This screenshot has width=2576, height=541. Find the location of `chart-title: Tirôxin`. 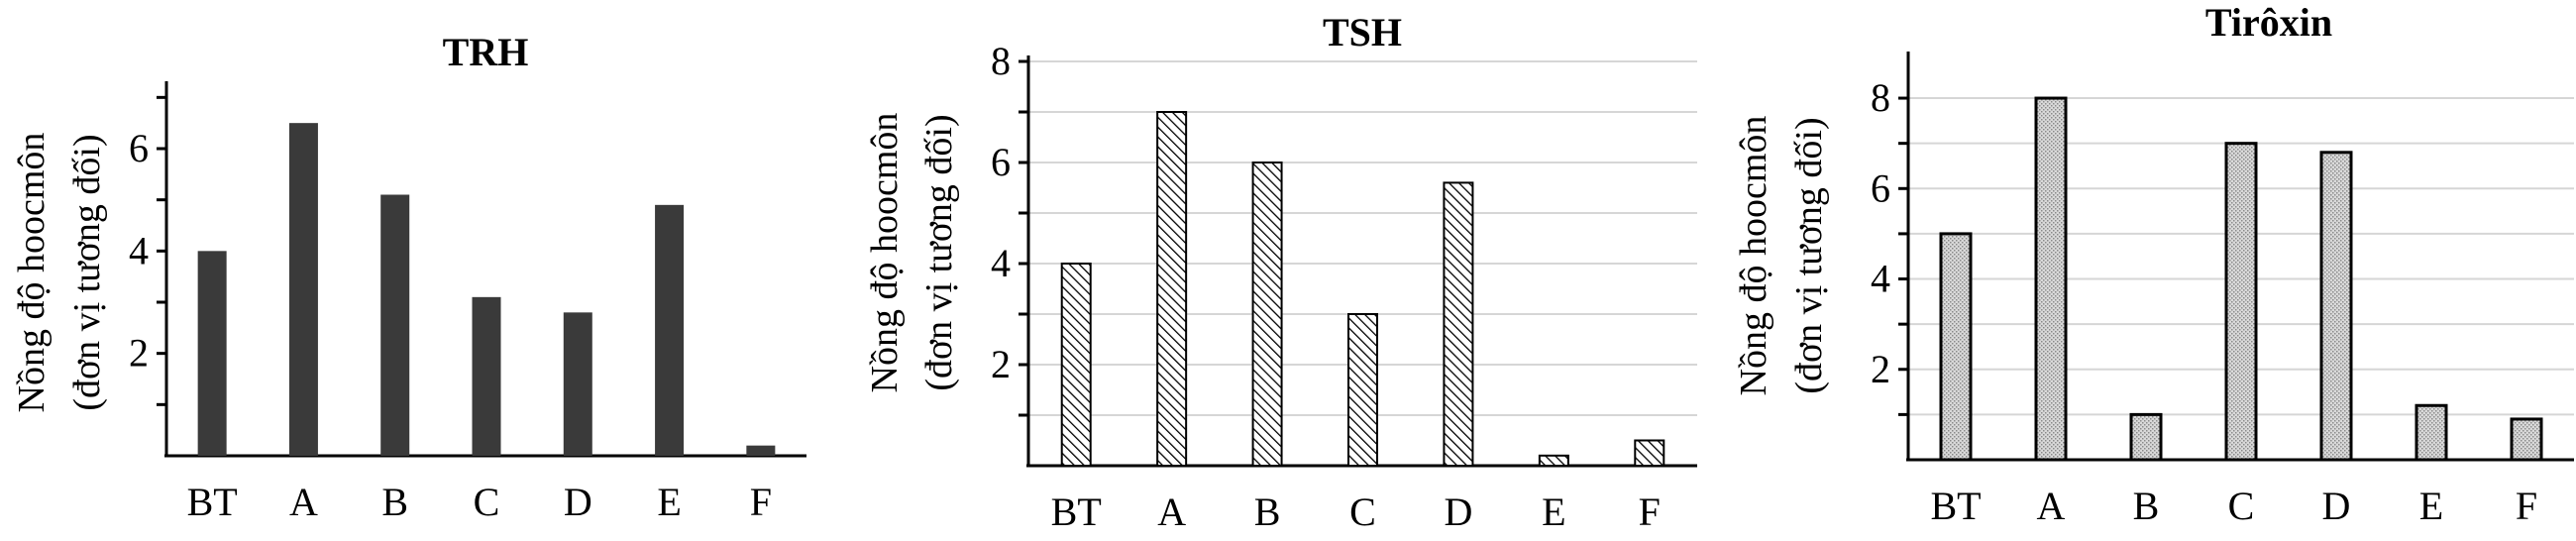

chart-title: Tirôxin is located at coordinates (2268, 22).